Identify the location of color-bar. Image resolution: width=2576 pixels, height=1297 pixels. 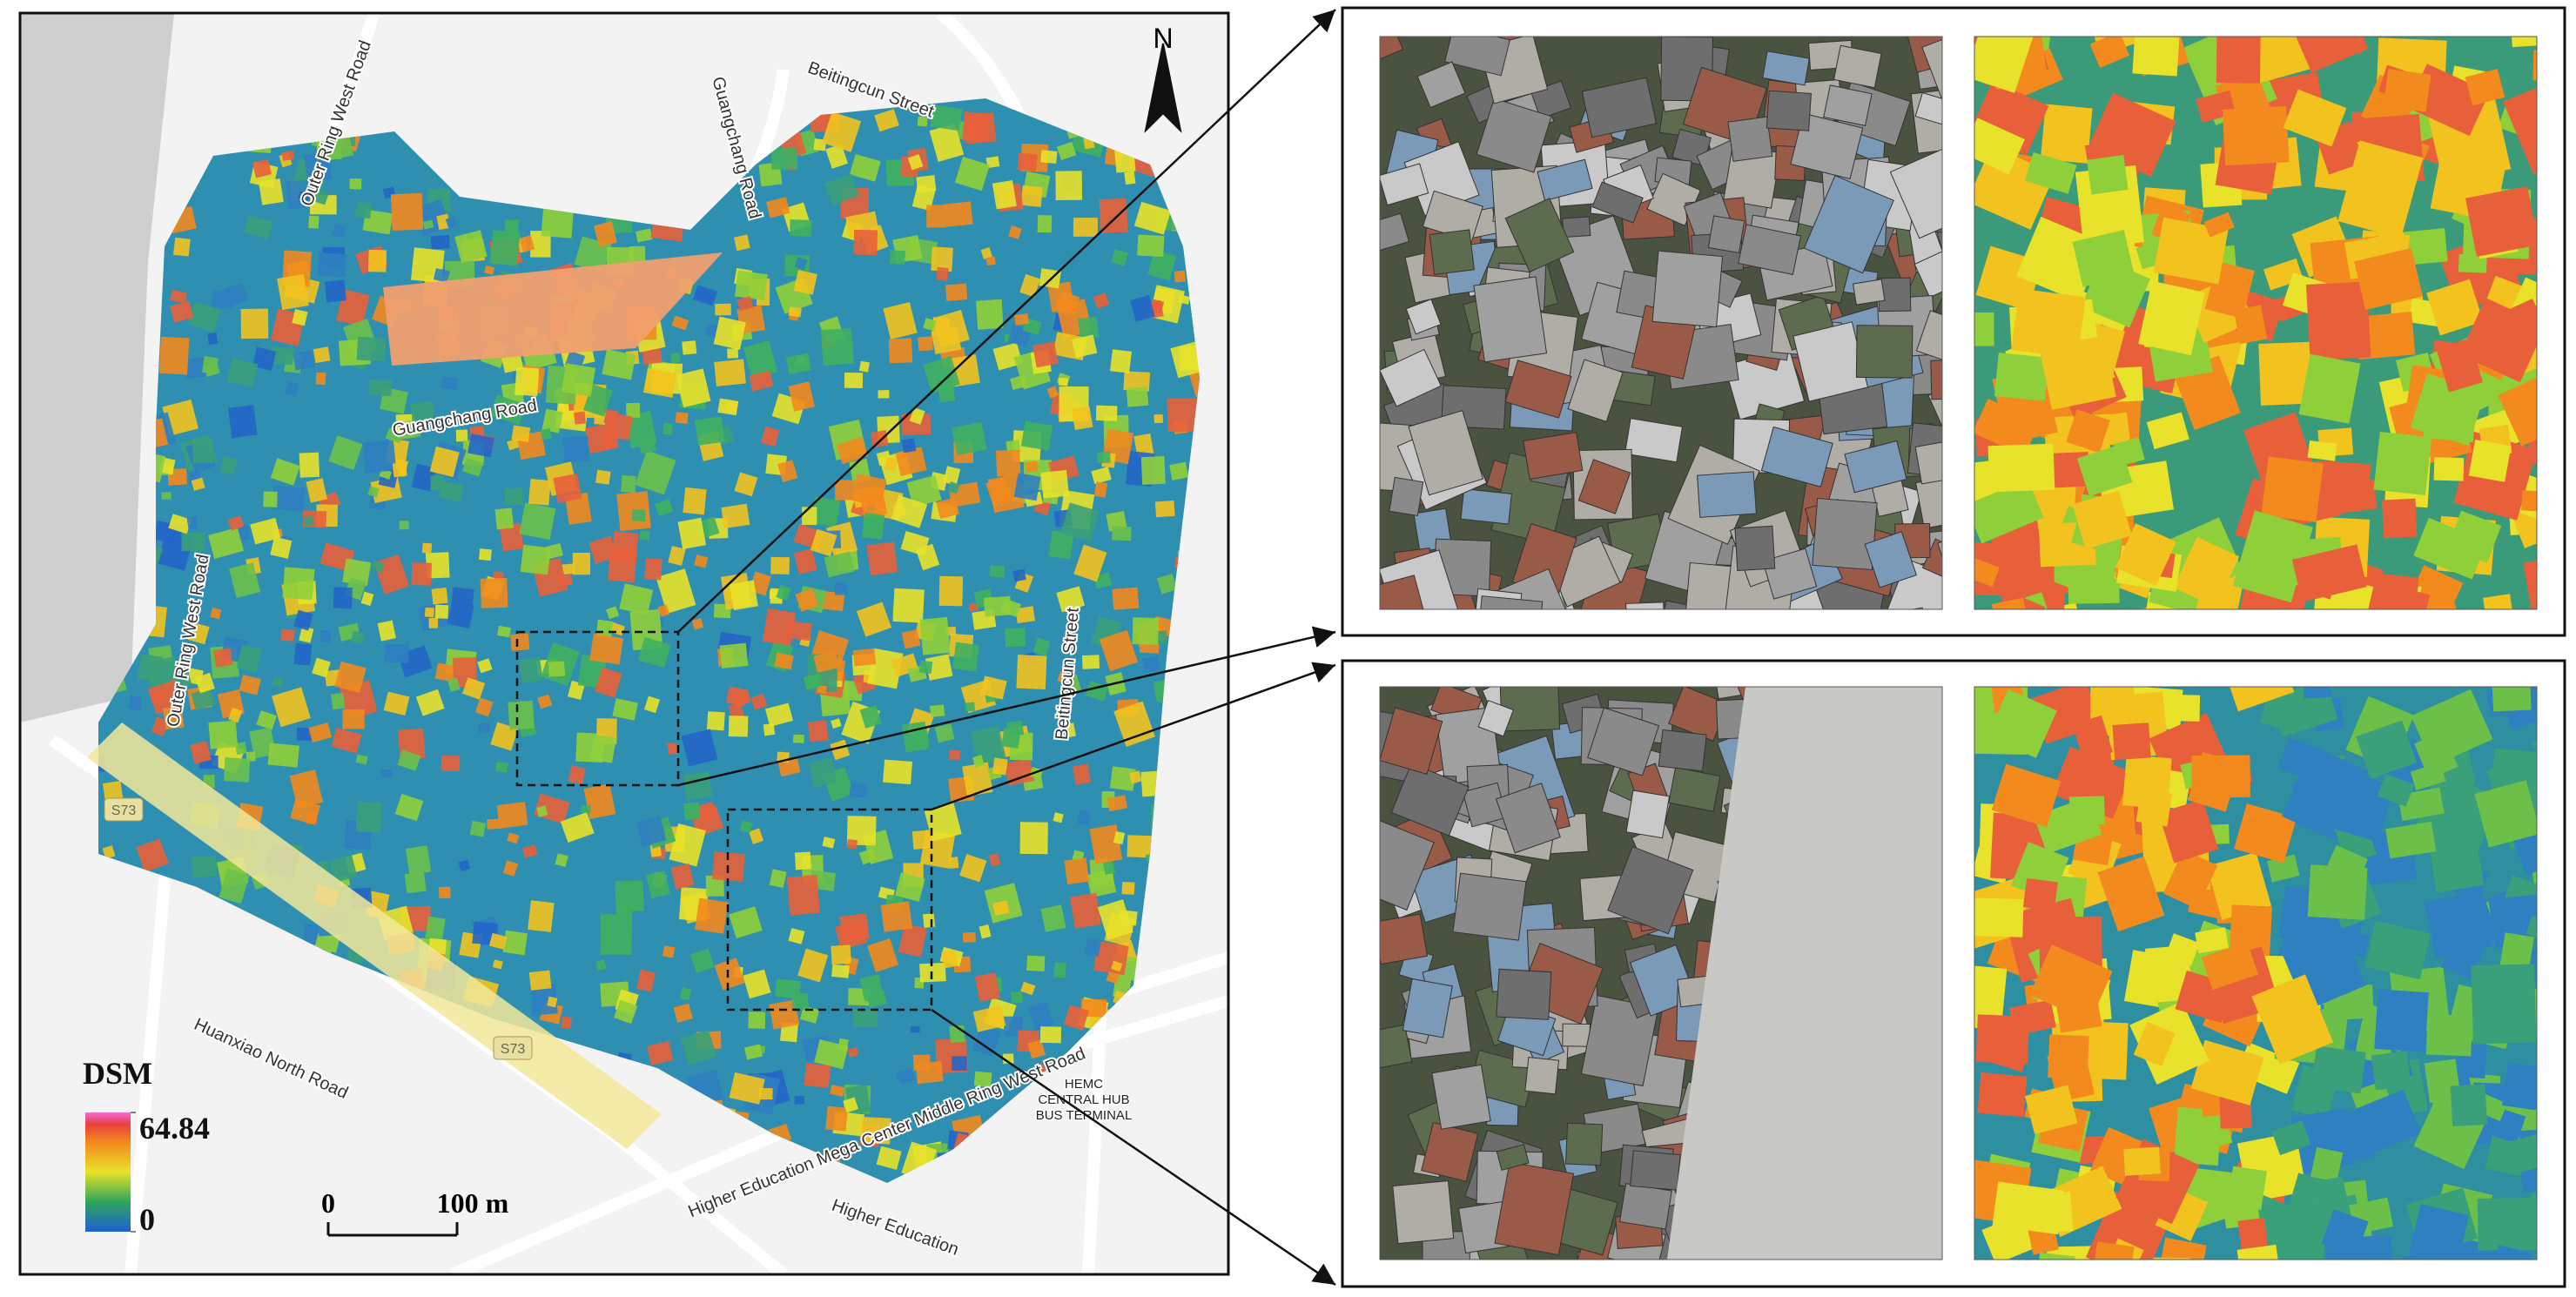
(108, 1172).